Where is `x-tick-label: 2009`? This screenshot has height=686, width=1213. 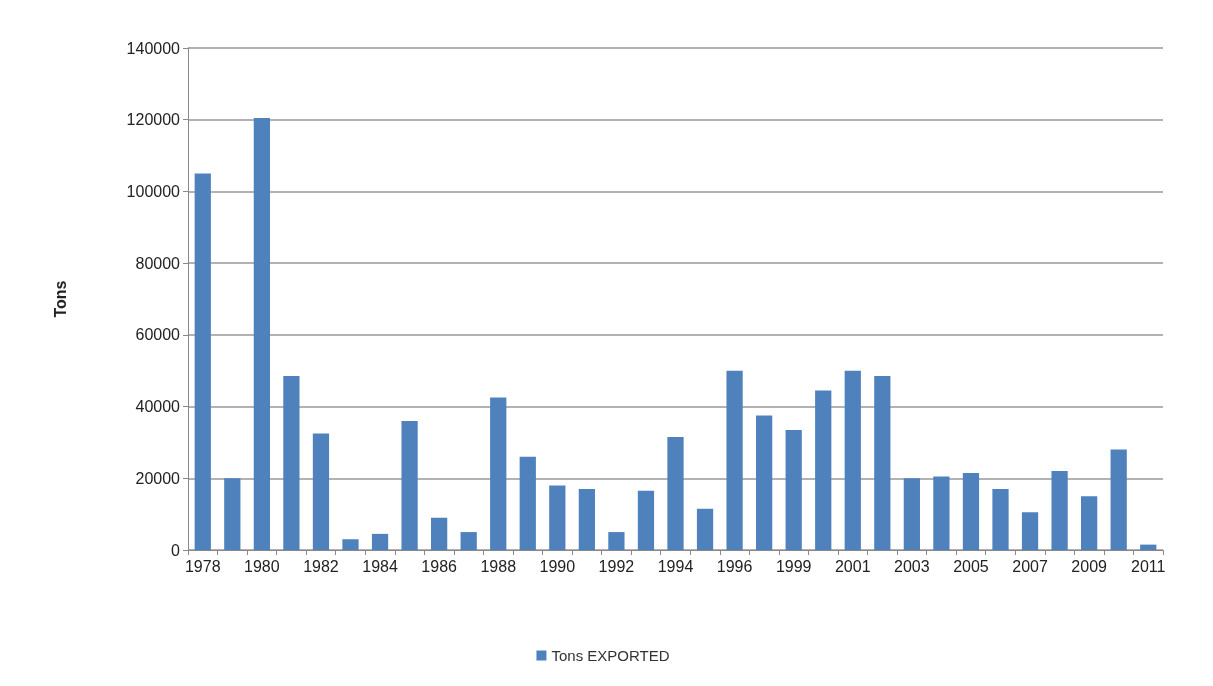 x-tick-label: 2009 is located at coordinates (1089, 566).